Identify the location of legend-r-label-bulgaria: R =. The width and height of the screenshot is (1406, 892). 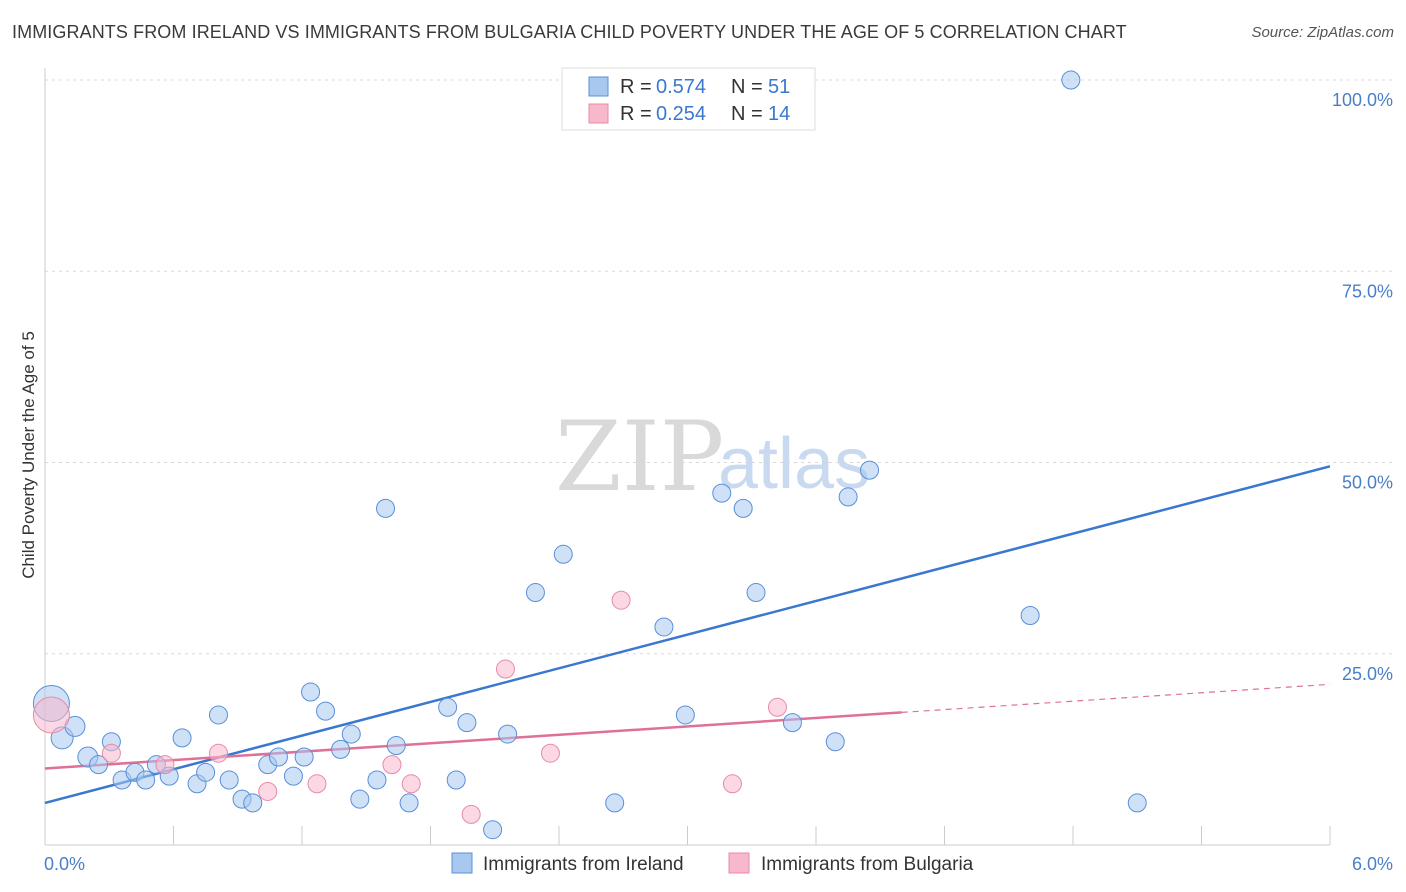
(636, 114).